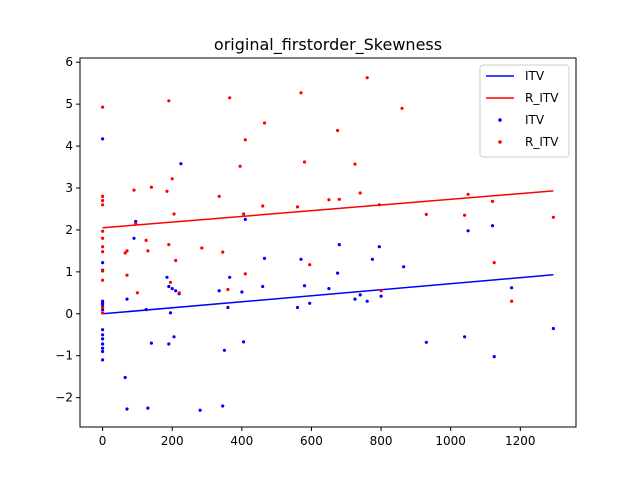 The image size is (640, 484). I want to click on x-tick-label: 400, so click(241, 441).